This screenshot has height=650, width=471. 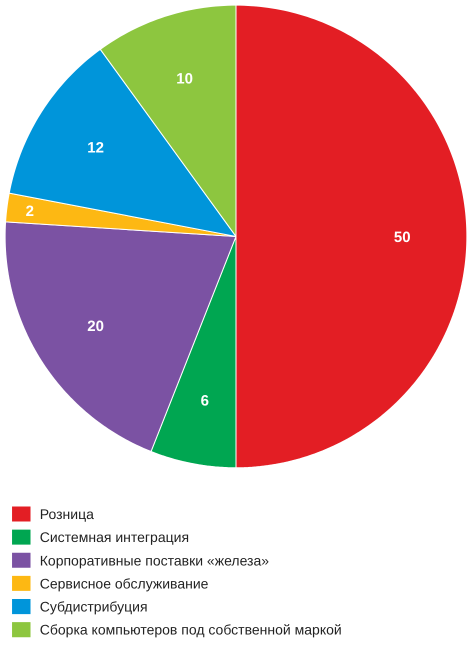 What do you see at coordinates (184, 79) in the screenshot?
I see `data-label: 10` at bounding box center [184, 79].